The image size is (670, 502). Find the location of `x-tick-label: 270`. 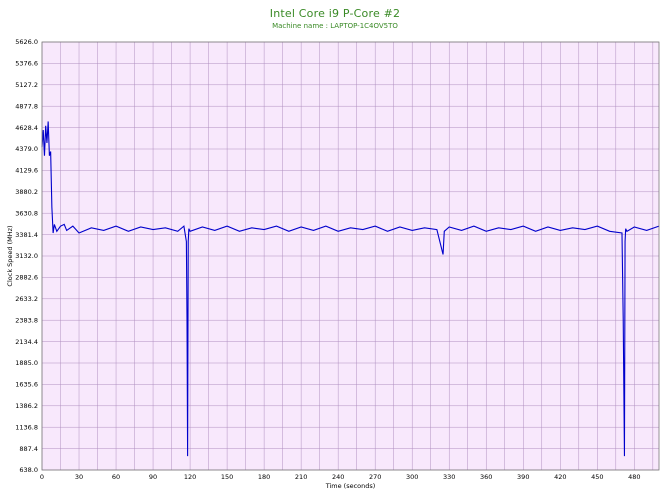

x-tick-label: 270 is located at coordinates (375, 477).